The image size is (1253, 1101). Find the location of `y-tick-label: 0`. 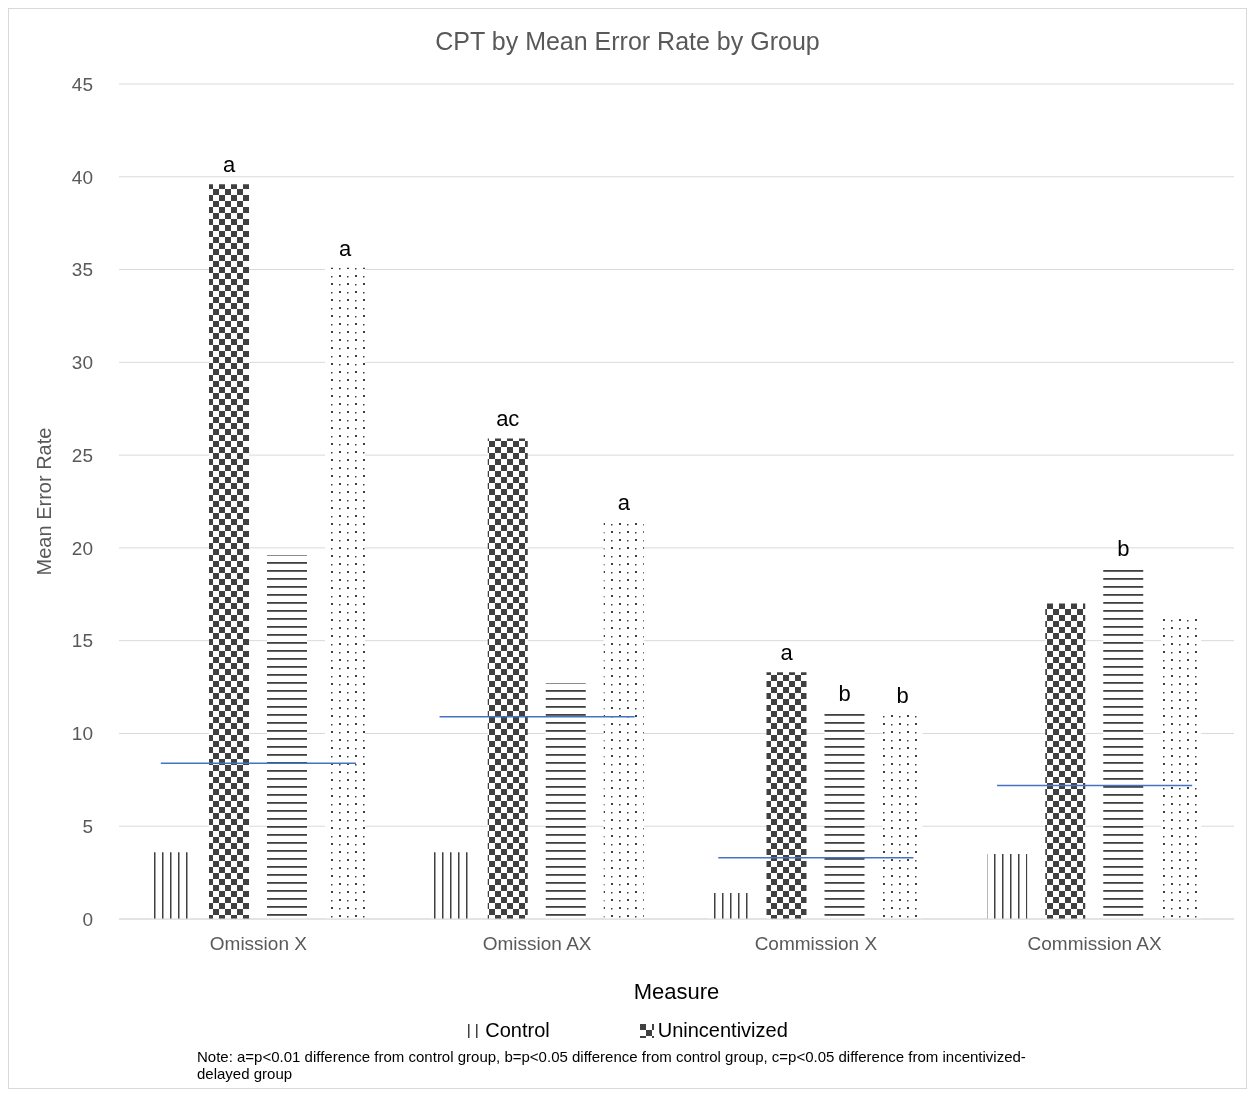

y-tick-label: 0 is located at coordinates (87, 919).